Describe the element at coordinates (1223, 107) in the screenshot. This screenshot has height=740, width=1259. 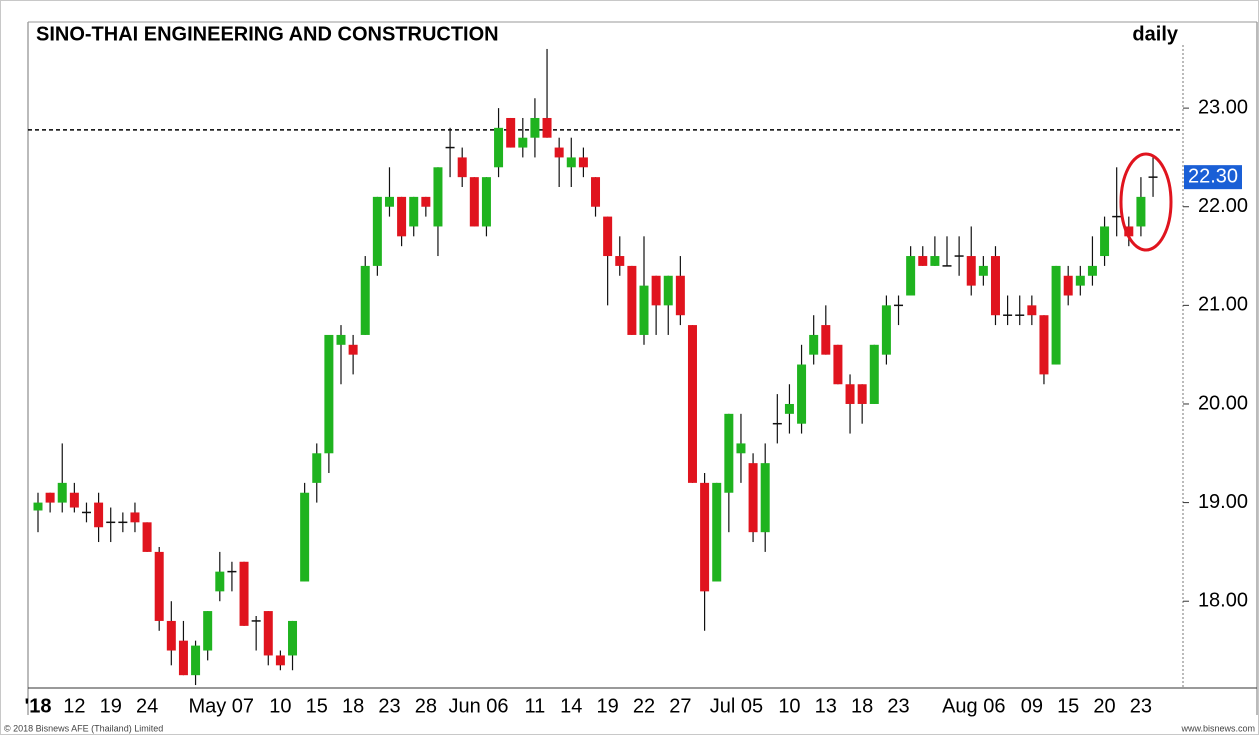
I see `y-tick-label: 23.00` at that location.